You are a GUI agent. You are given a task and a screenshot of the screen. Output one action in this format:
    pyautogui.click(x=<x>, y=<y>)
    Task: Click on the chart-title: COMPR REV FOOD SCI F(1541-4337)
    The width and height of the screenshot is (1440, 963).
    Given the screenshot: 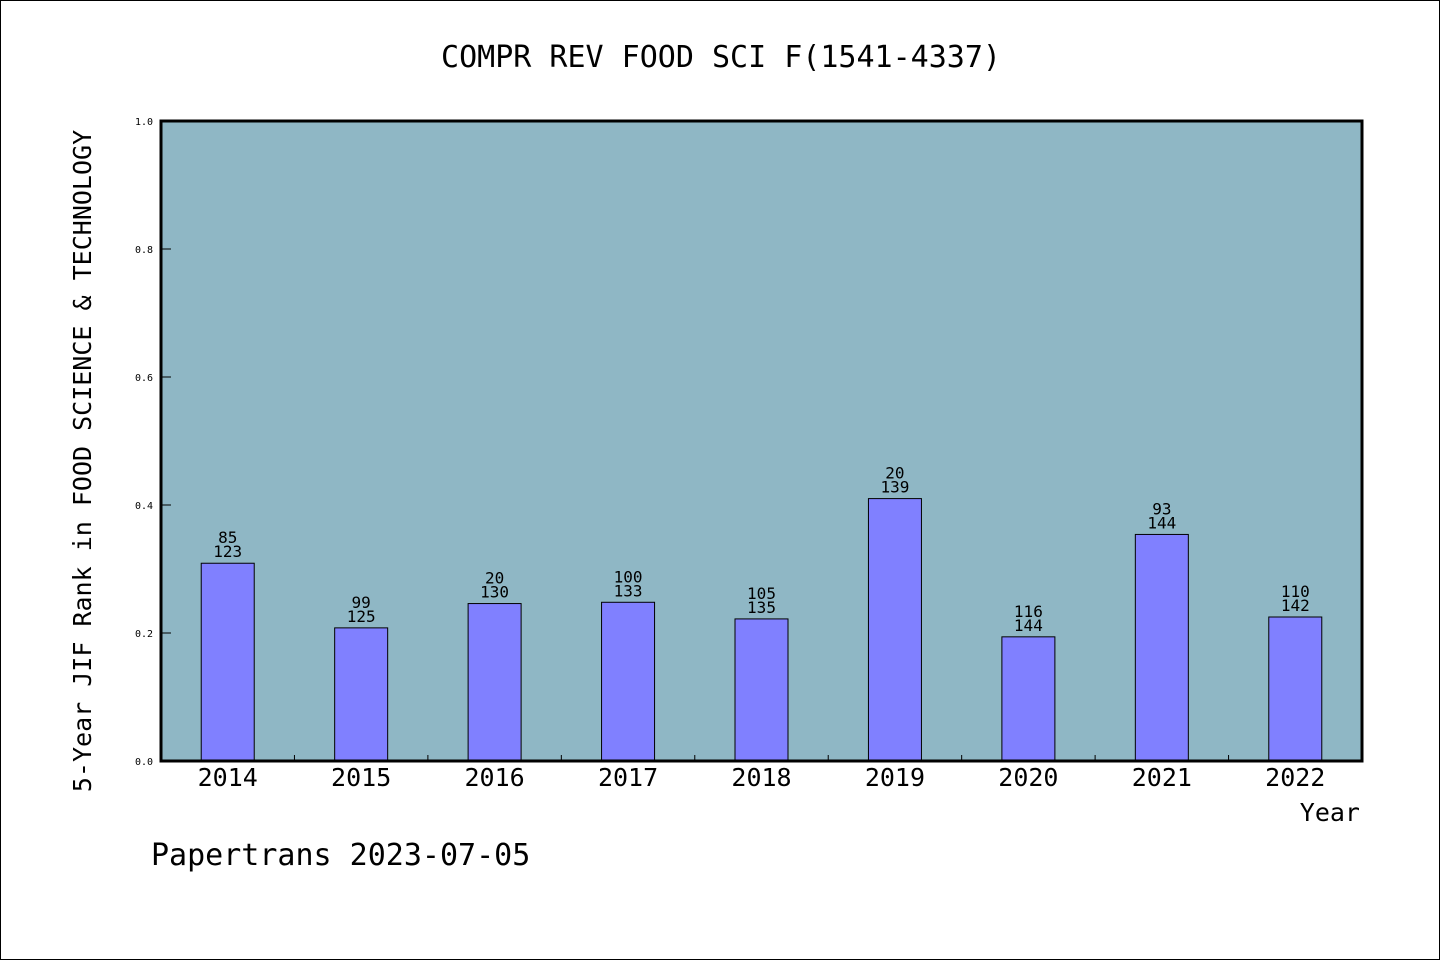 What is the action you would take?
    pyautogui.click(x=721, y=57)
    